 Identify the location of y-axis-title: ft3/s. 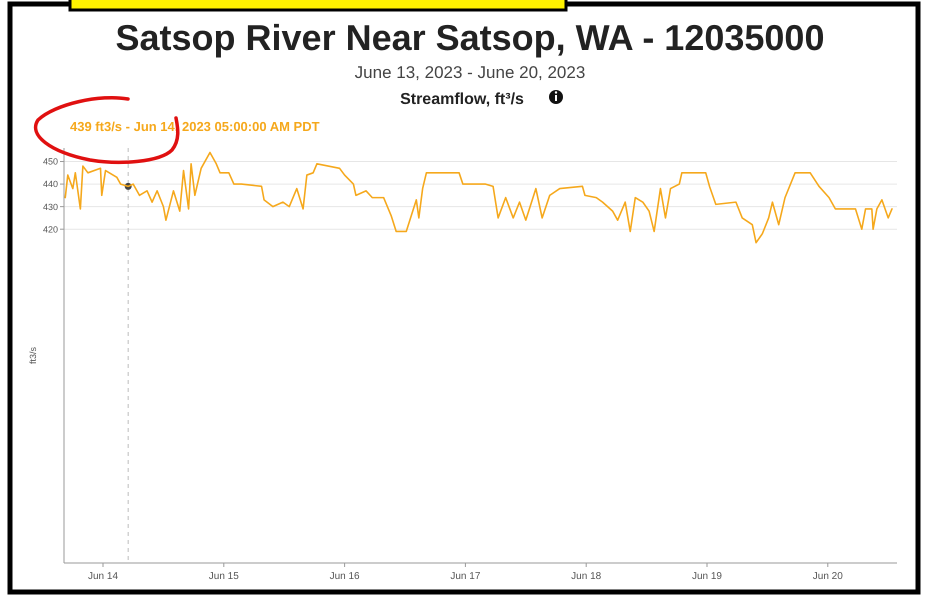
(33, 355).